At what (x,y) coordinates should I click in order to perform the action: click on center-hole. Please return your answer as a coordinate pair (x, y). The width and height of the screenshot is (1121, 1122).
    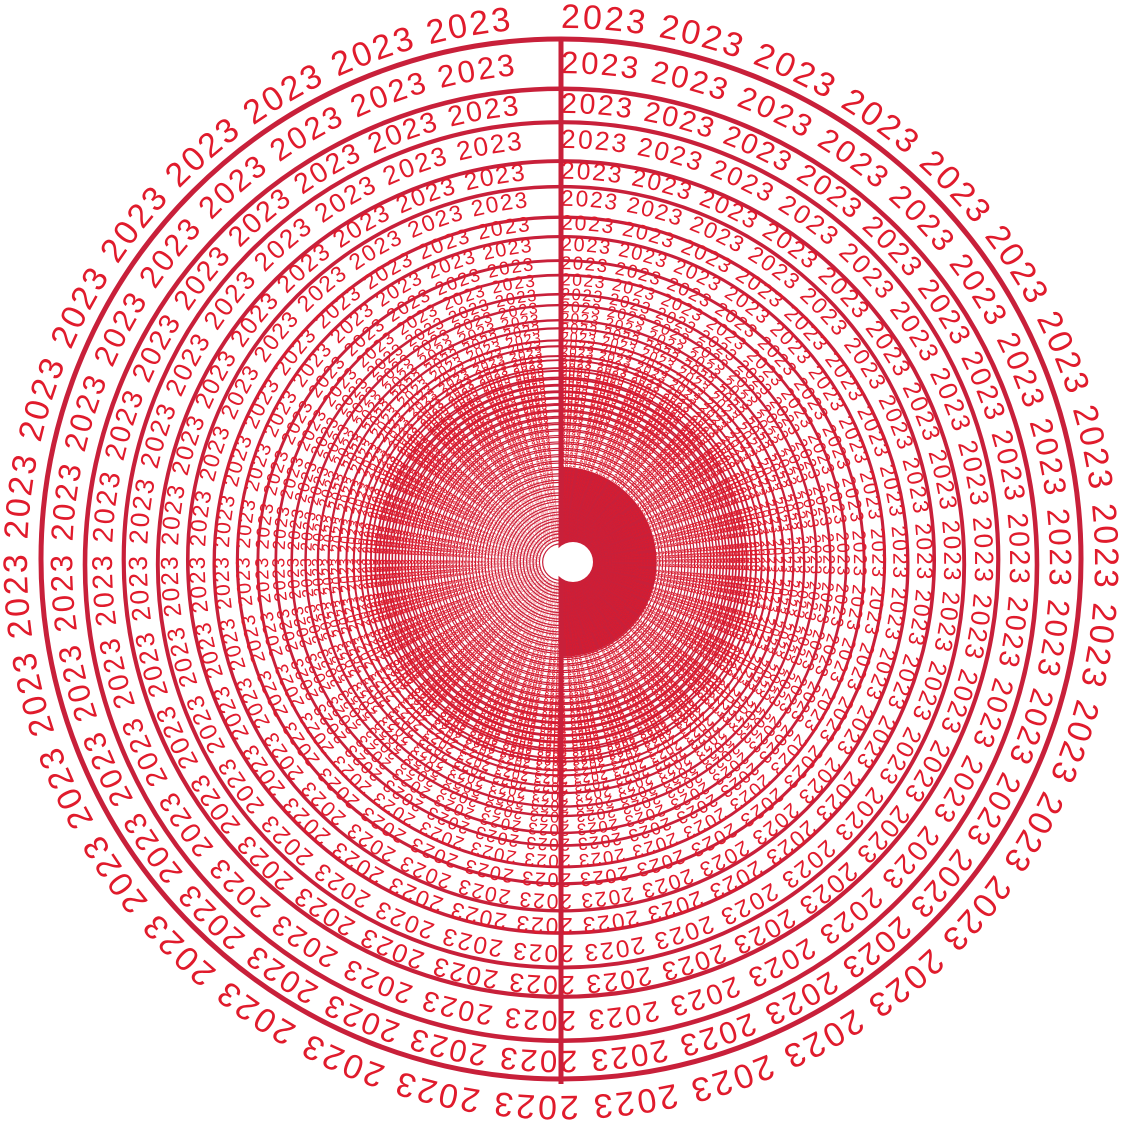
    Looking at the image, I should click on (573, 562).